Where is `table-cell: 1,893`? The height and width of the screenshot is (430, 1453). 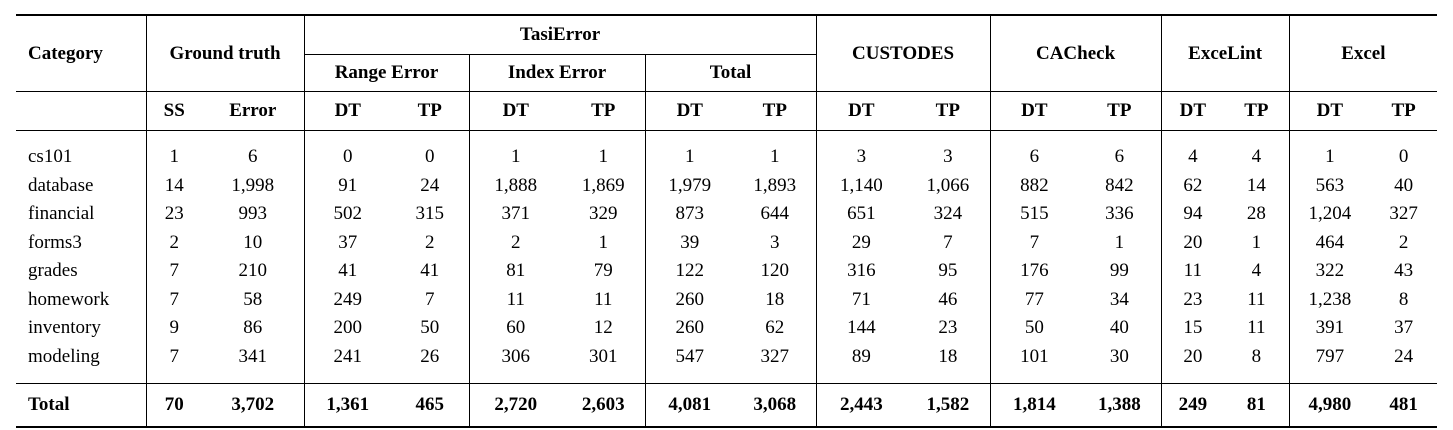
table-cell: 1,893 is located at coordinates (775, 185).